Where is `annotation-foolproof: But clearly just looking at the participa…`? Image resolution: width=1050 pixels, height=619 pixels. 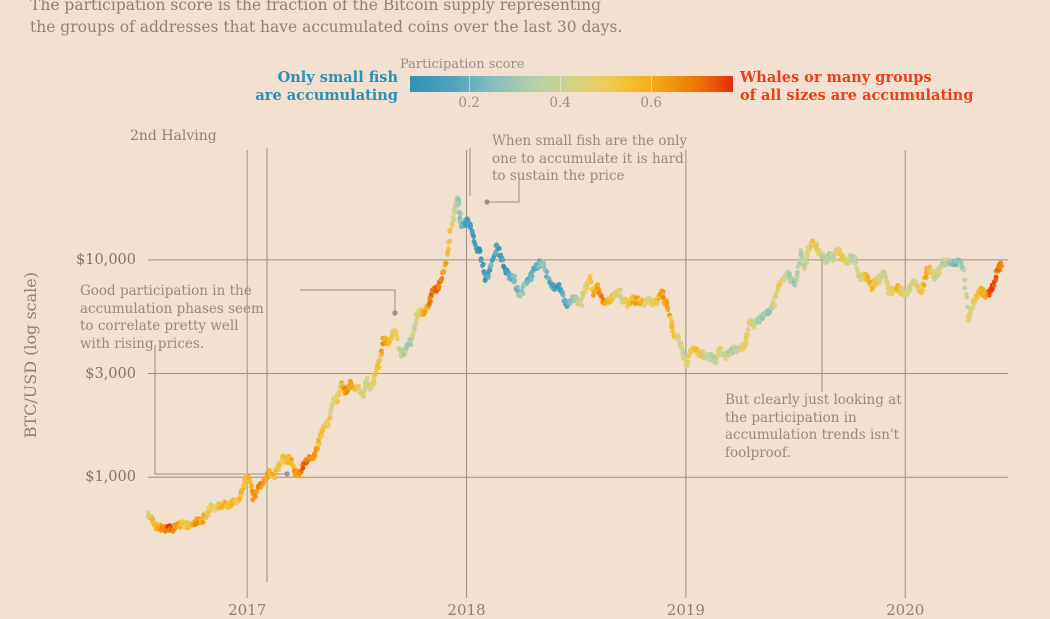
annotation-foolproof: But clearly just looking at the participa… is located at coordinates (815, 427).